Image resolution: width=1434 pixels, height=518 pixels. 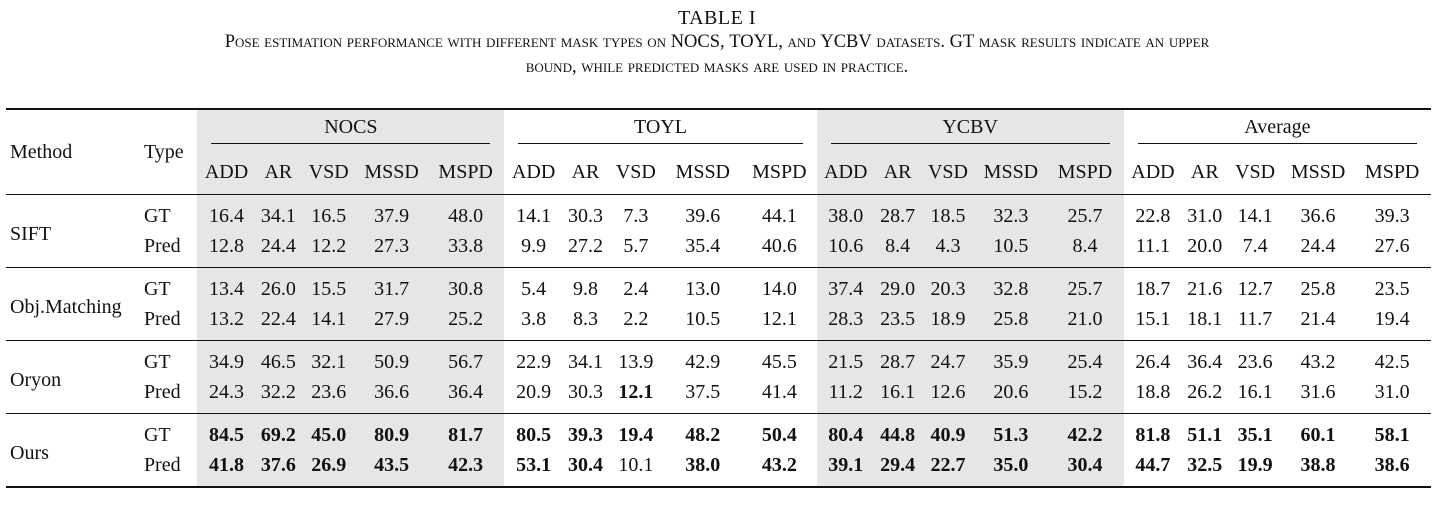 What do you see at coordinates (948, 431) in the screenshot?
I see `value-cell: 40.9` at bounding box center [948, 431].